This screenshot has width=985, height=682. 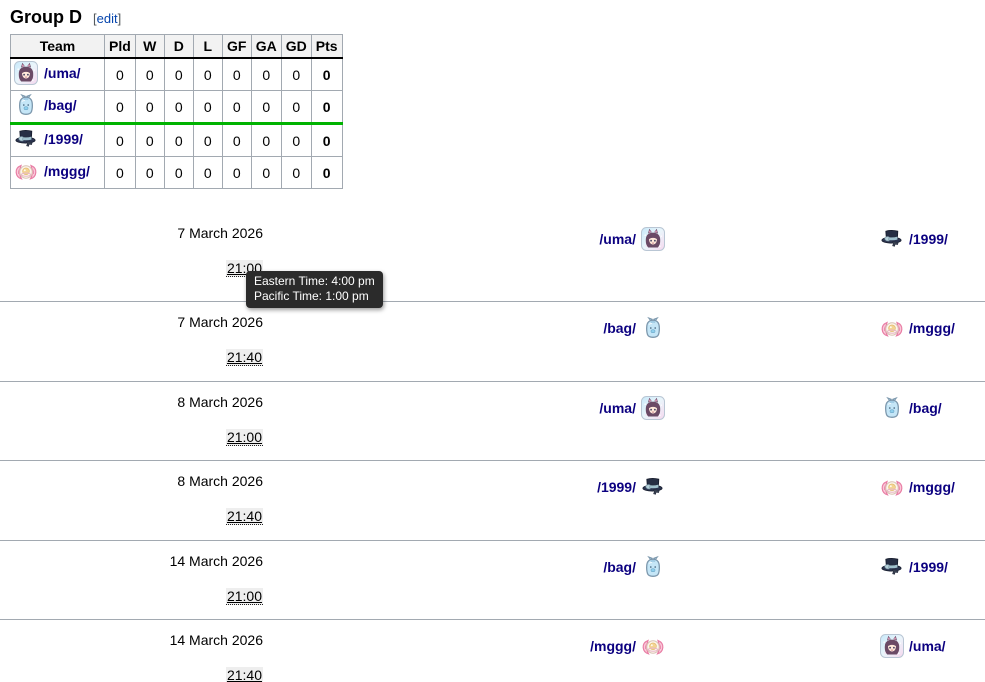 I want to click on fixture-row-6: 14 March 2026 21:40 /mggg/ /uma/, so click(x=492, y=650).